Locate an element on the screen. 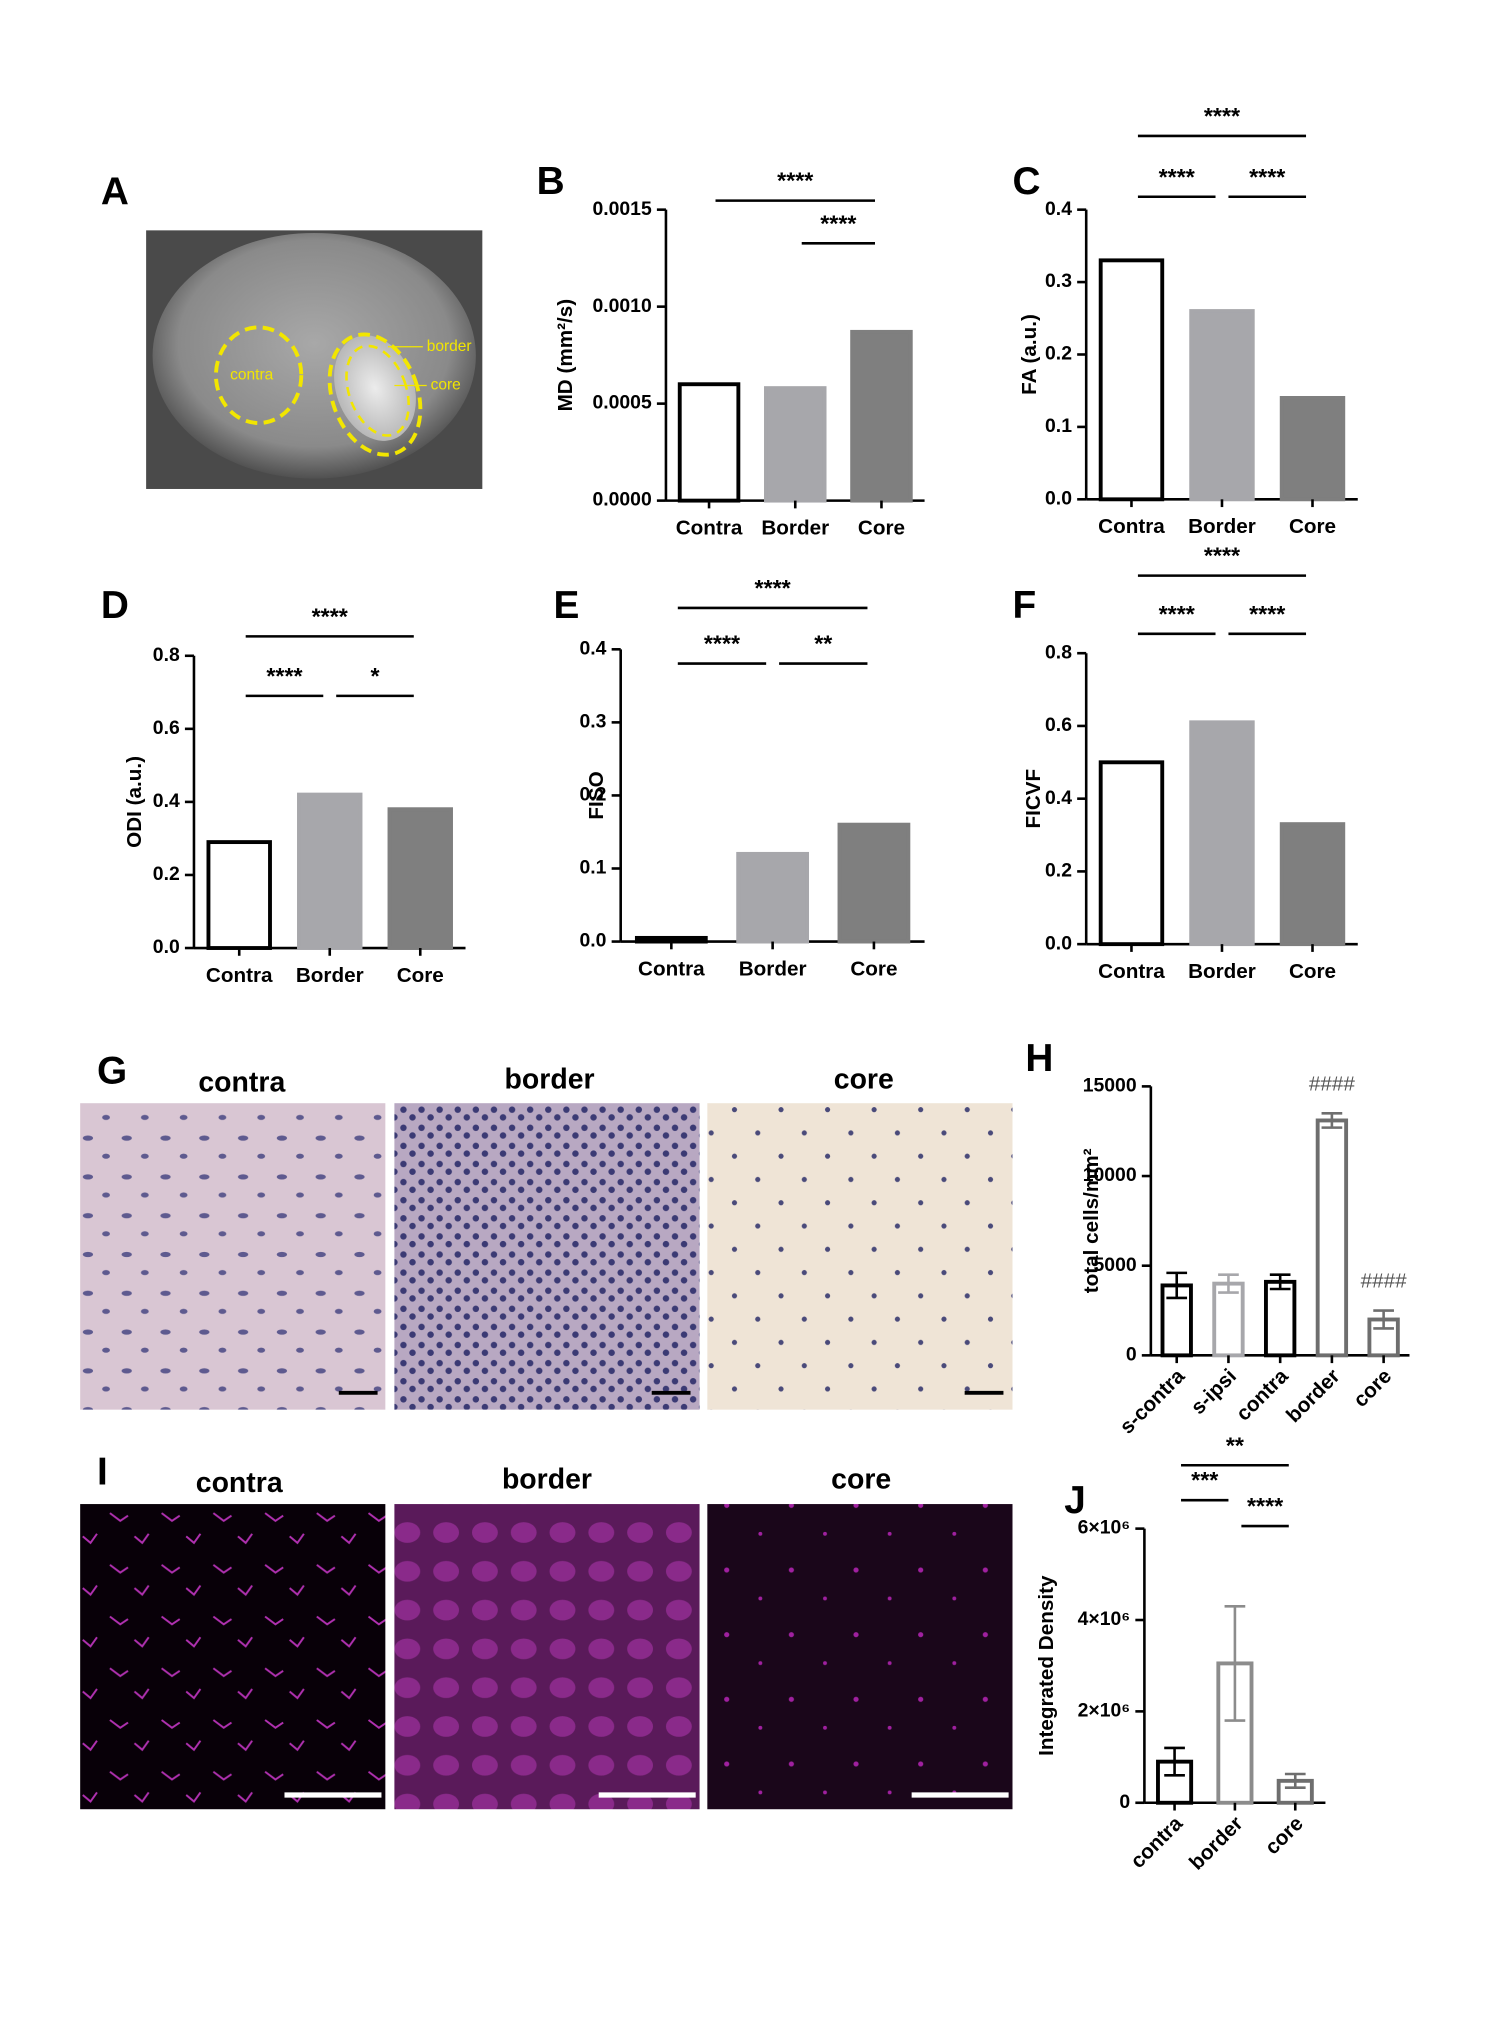 Image resolution: width=1500 pixels, height=2042 pixels. y-tick-label: 0.3 is located at coordinates (1058, 281).